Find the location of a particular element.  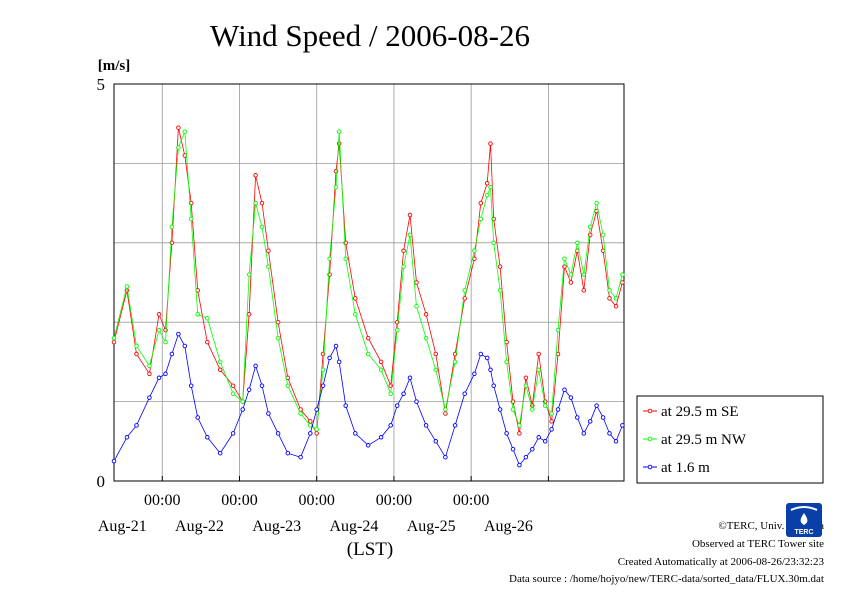

x-tick-date-label: Aug-26 is located at coordinates (508, 526).